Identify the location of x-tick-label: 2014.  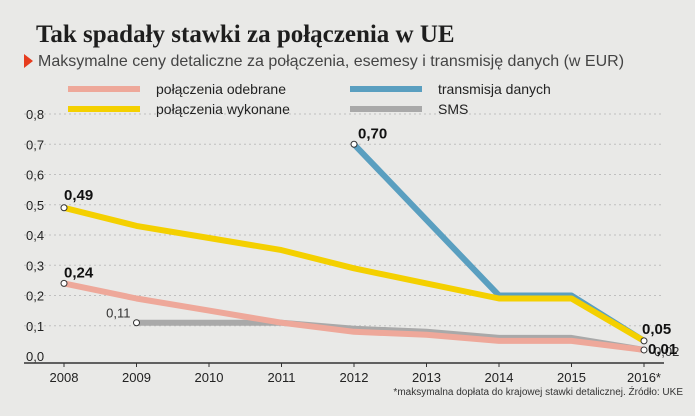
(499, 377).